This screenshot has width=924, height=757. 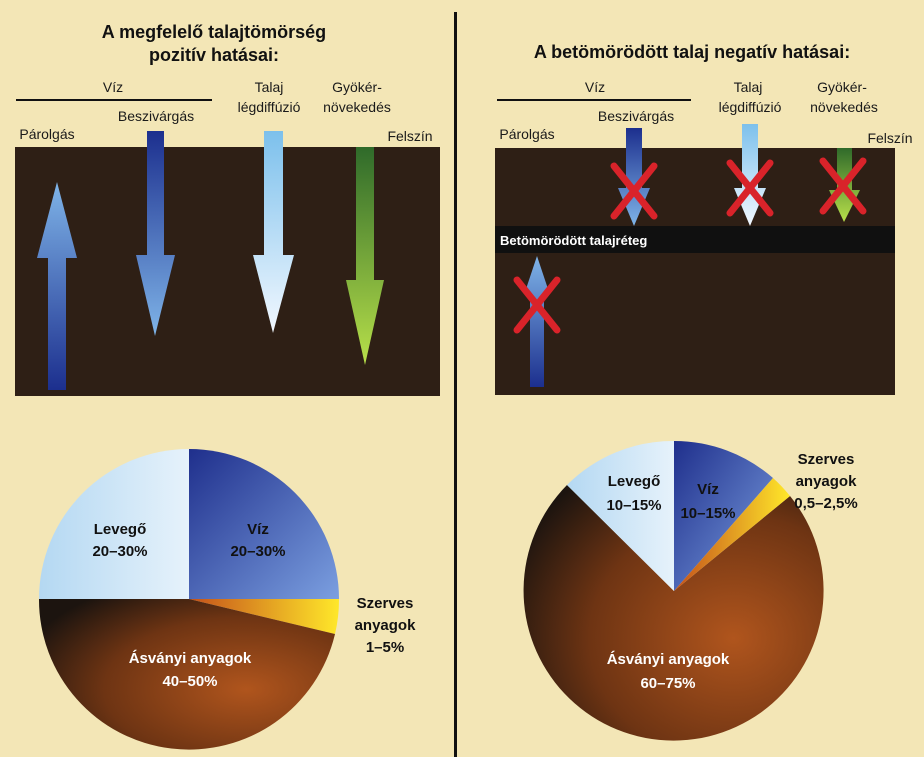 What do you see at coordinates (842, 87) in the screenshot?
I see `right-label-gyoker: Gyökér-` at bounding box center [842, 87].